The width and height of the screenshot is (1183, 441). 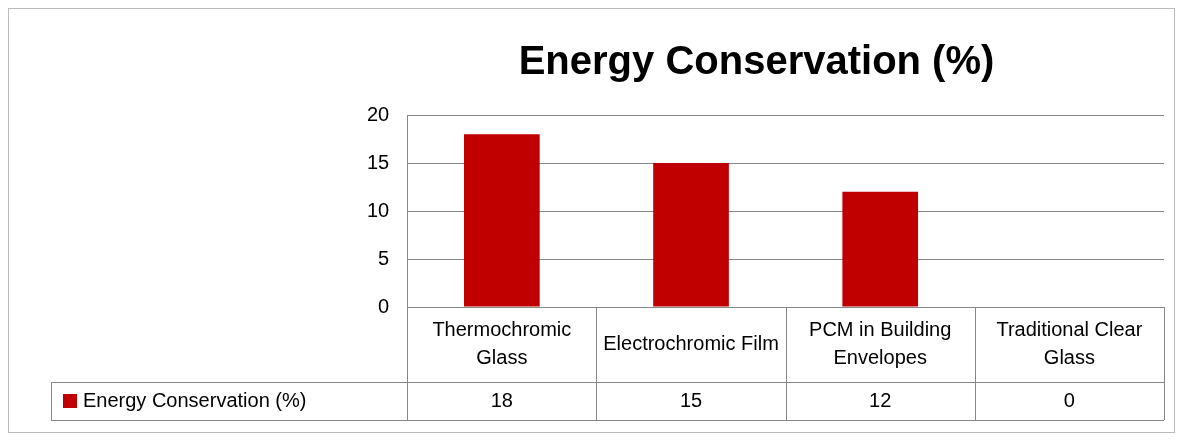 I want to click on x-tick-label: Thermochromic Glass, so click(x=502, y=343).